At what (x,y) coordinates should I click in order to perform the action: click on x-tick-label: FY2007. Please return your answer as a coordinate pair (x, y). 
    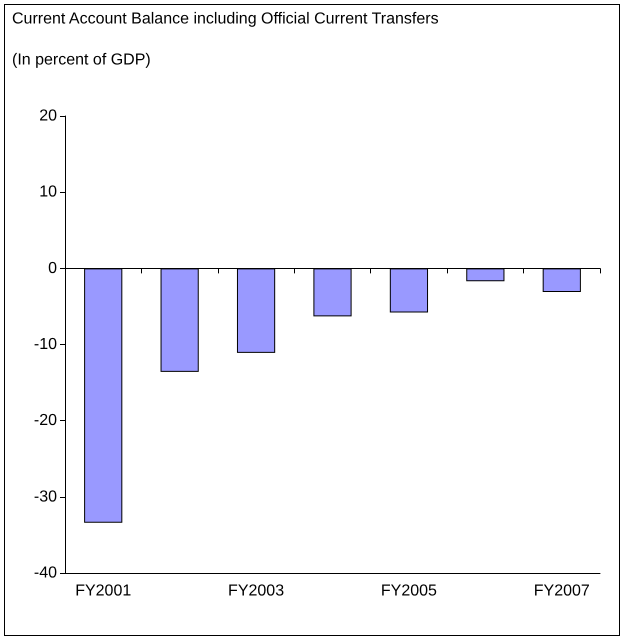
    Looking at the image, I should click on (562, 591).